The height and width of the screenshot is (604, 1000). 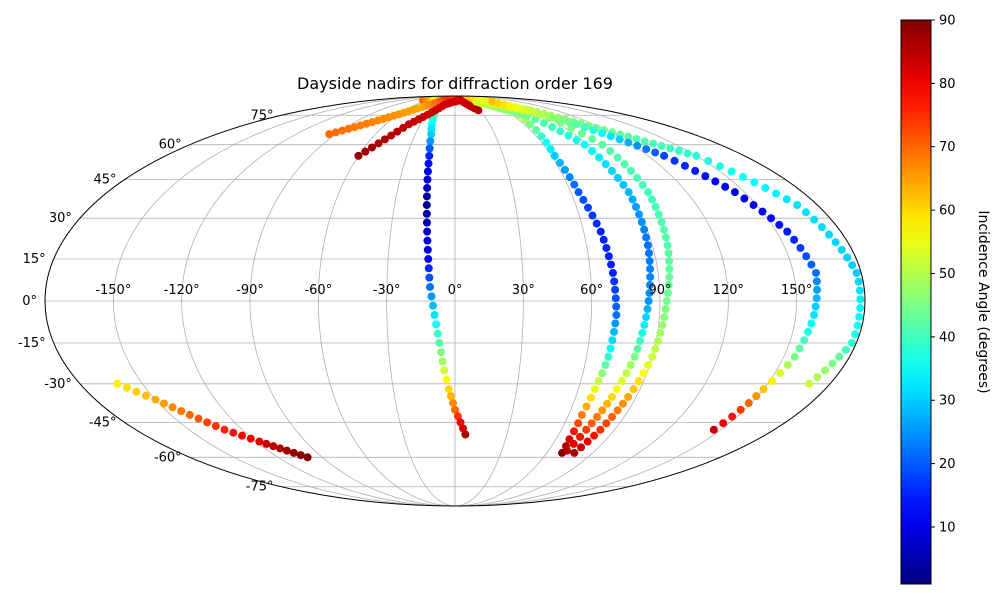 What do you see at coordinates (916, 302) in the screenshot?
I see `colorbar-gradient` at bounding box center [916, 302].